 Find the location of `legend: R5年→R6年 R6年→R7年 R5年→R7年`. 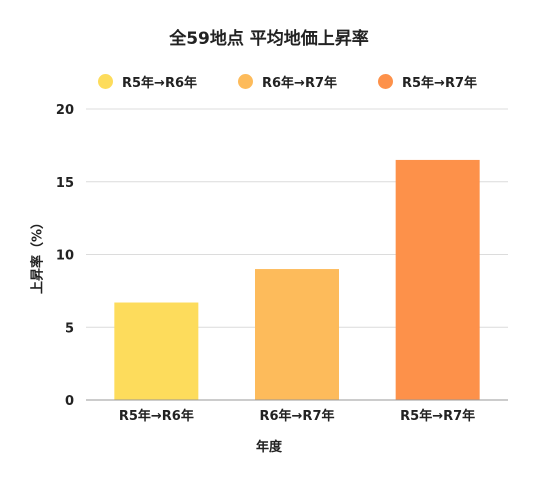

legend: R5年→R6年 R6年→R7年 R5年→R7年 is located at coordinates (269, 81).